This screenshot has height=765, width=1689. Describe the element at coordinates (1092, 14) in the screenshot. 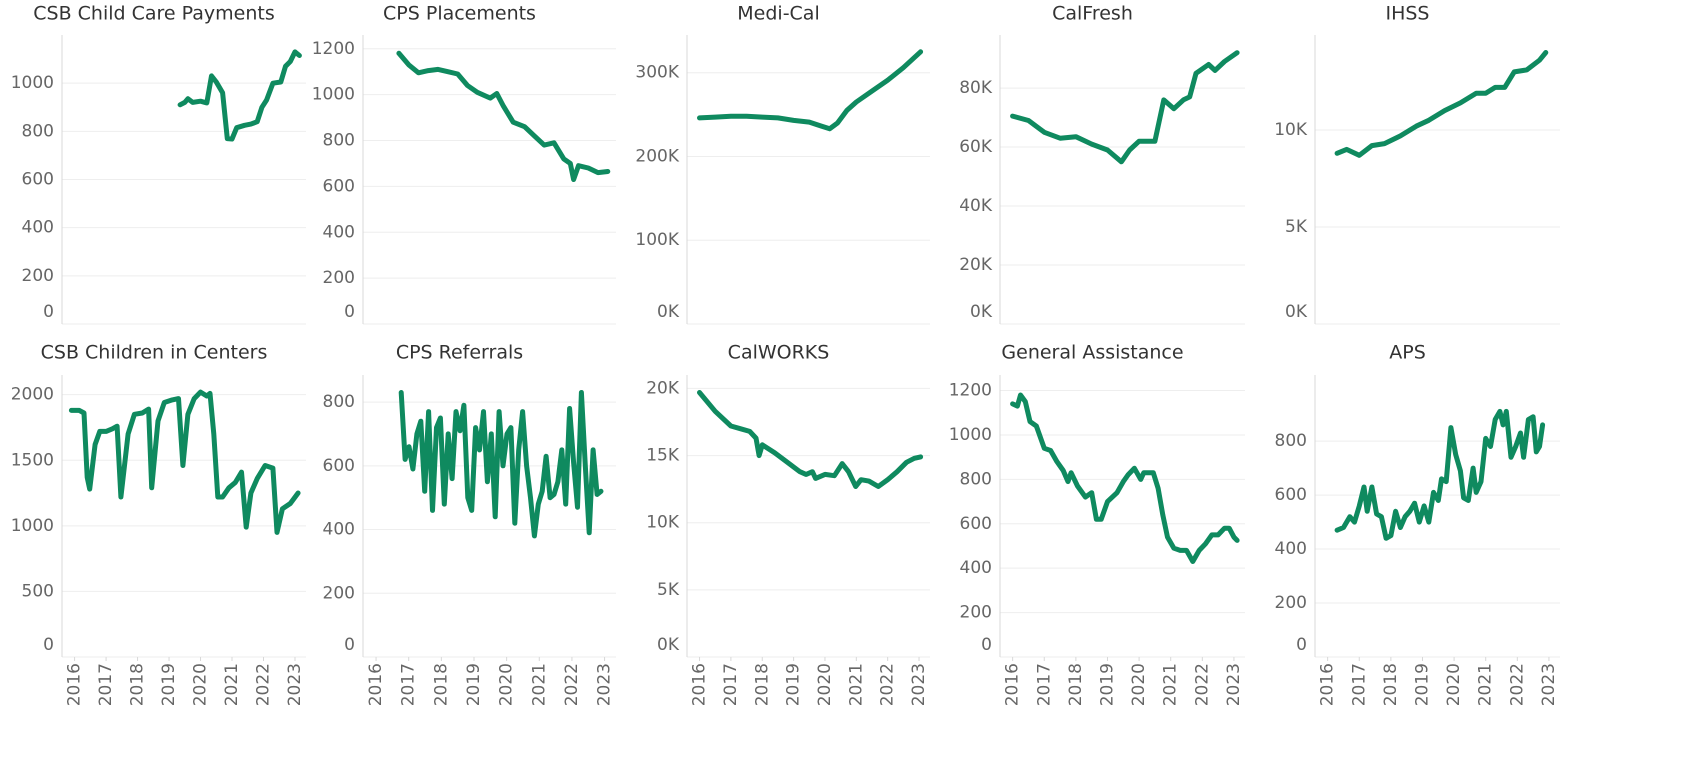

I see `chart-title: CalFresh` at that location.